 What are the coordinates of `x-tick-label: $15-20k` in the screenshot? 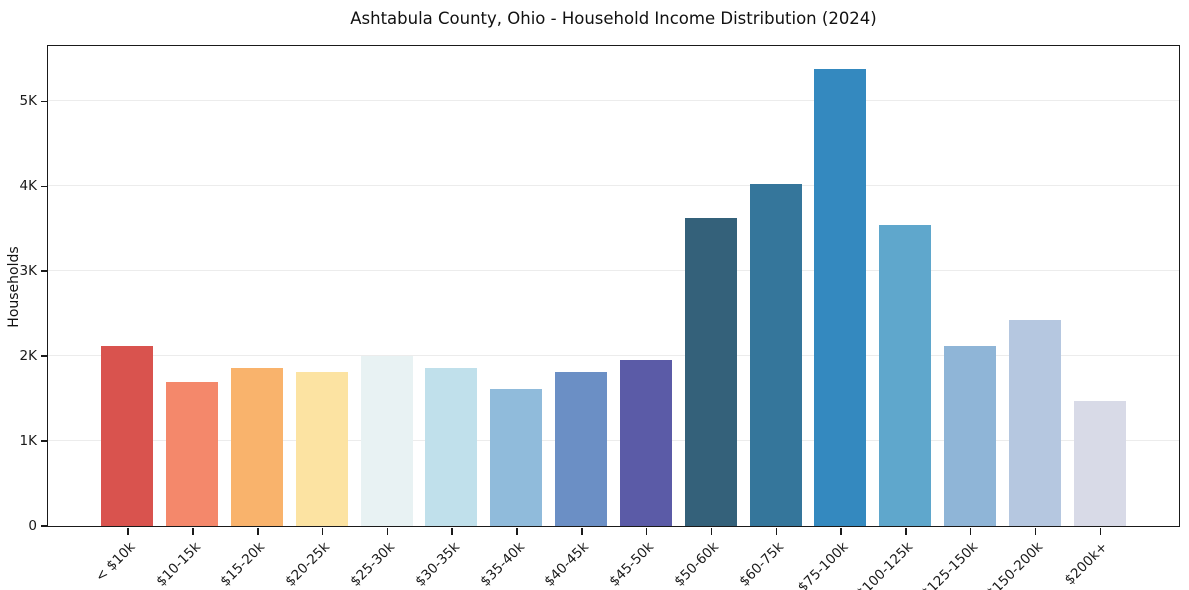 It's located at (243, 564).